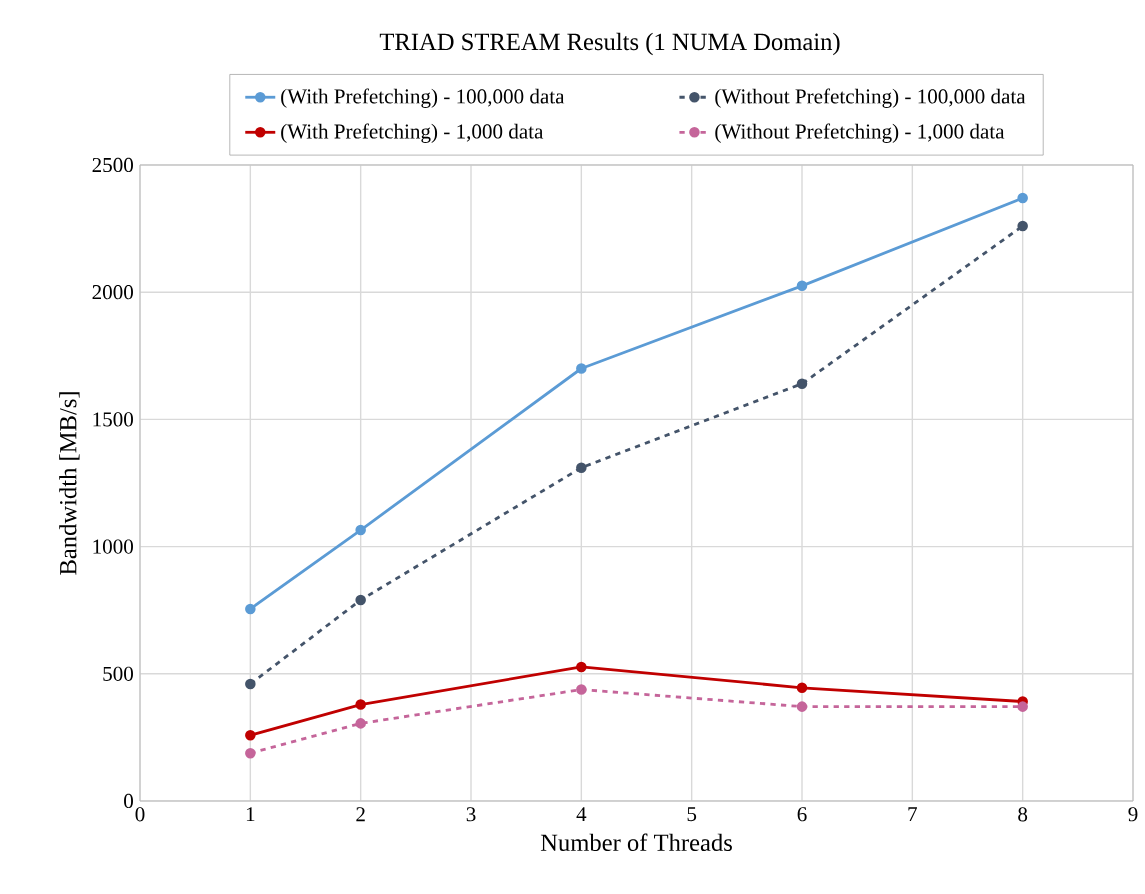 Image resolution: width=1145 pixels, height=894 pixels. Describe the element at coordinates (423, 98) in the screenshot. I see `legend-label: (With Prefetching) - 100,000 data` at that location.